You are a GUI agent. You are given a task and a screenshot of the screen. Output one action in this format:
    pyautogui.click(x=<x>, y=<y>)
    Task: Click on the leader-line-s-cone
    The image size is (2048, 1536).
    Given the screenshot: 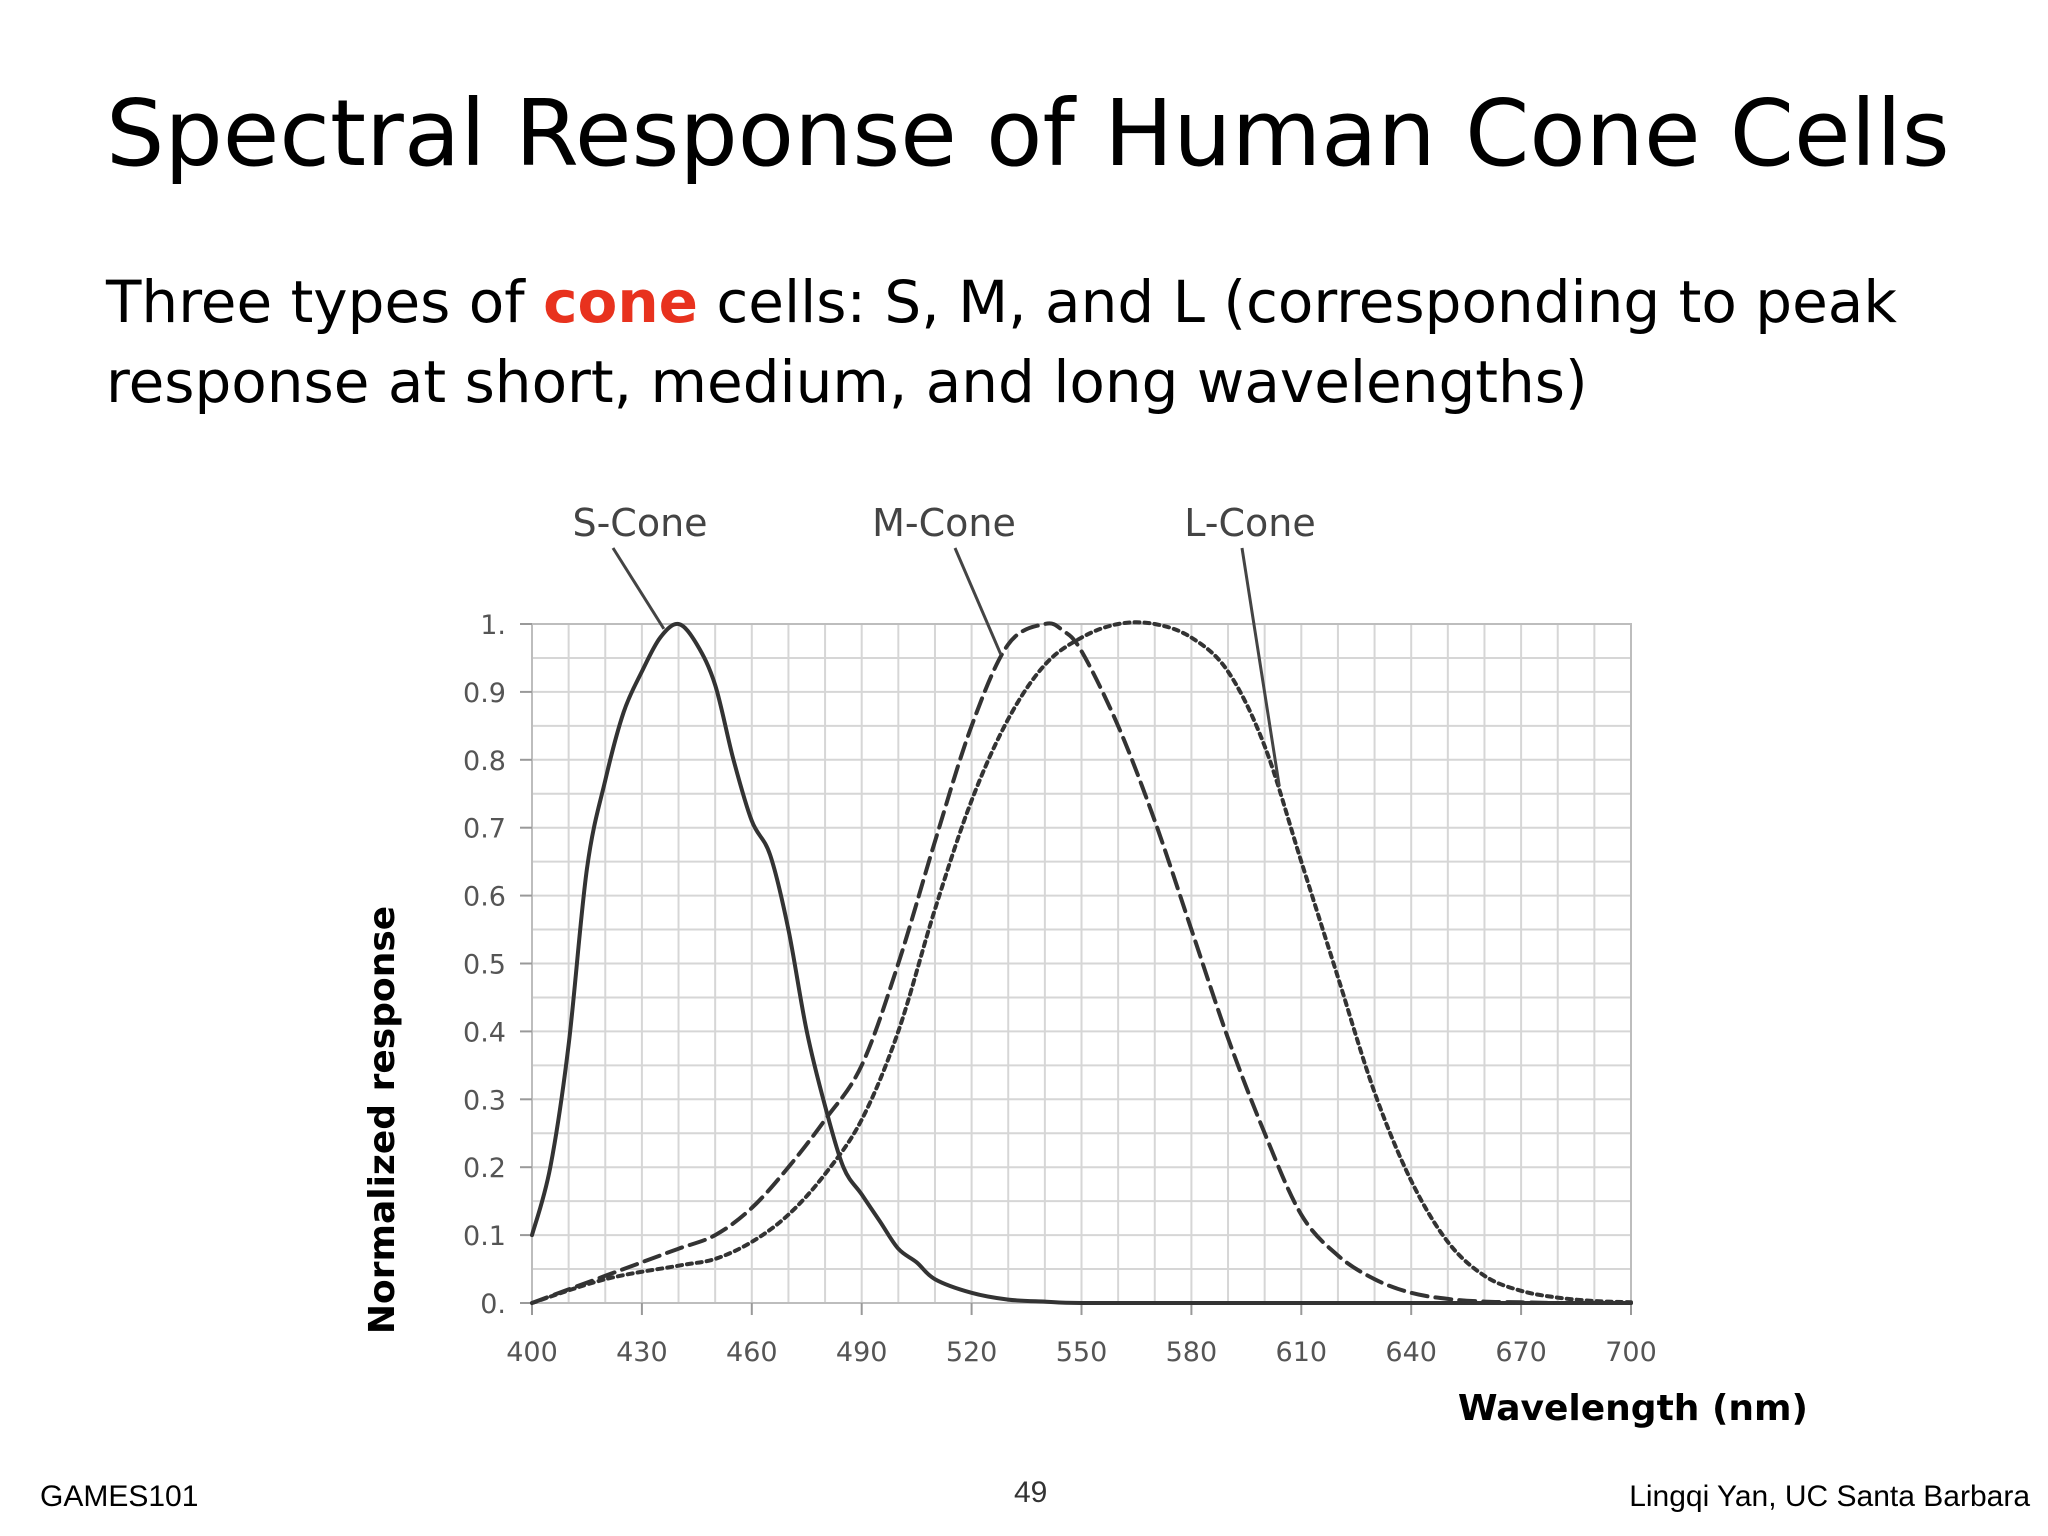 What is the action you would take?
    pyautogui.click(x=638, y=588)
    